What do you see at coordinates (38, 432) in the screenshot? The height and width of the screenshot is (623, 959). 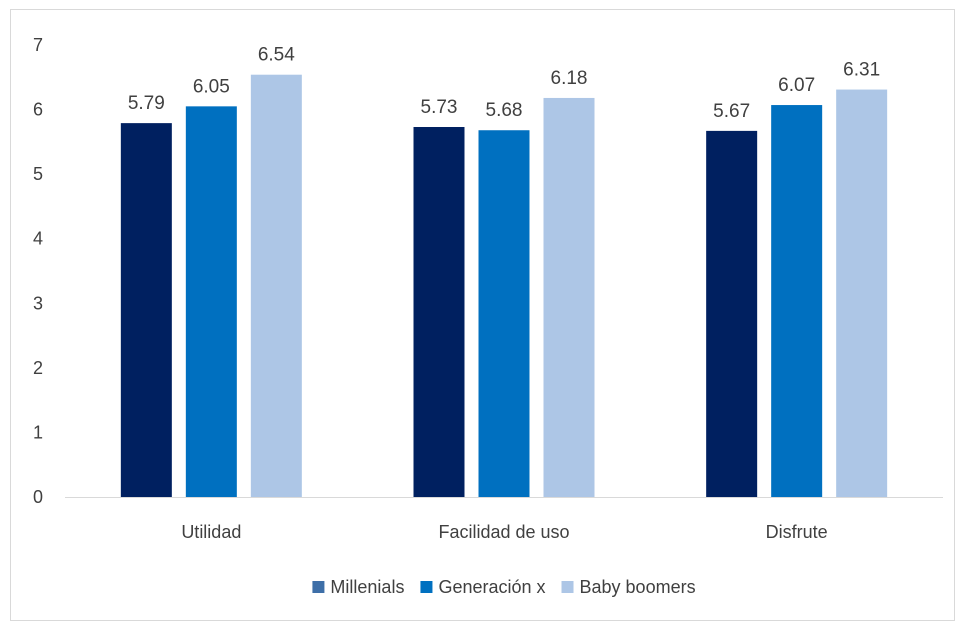 I see `y-tick-label-1: 1` at bounding box center [38, 432].